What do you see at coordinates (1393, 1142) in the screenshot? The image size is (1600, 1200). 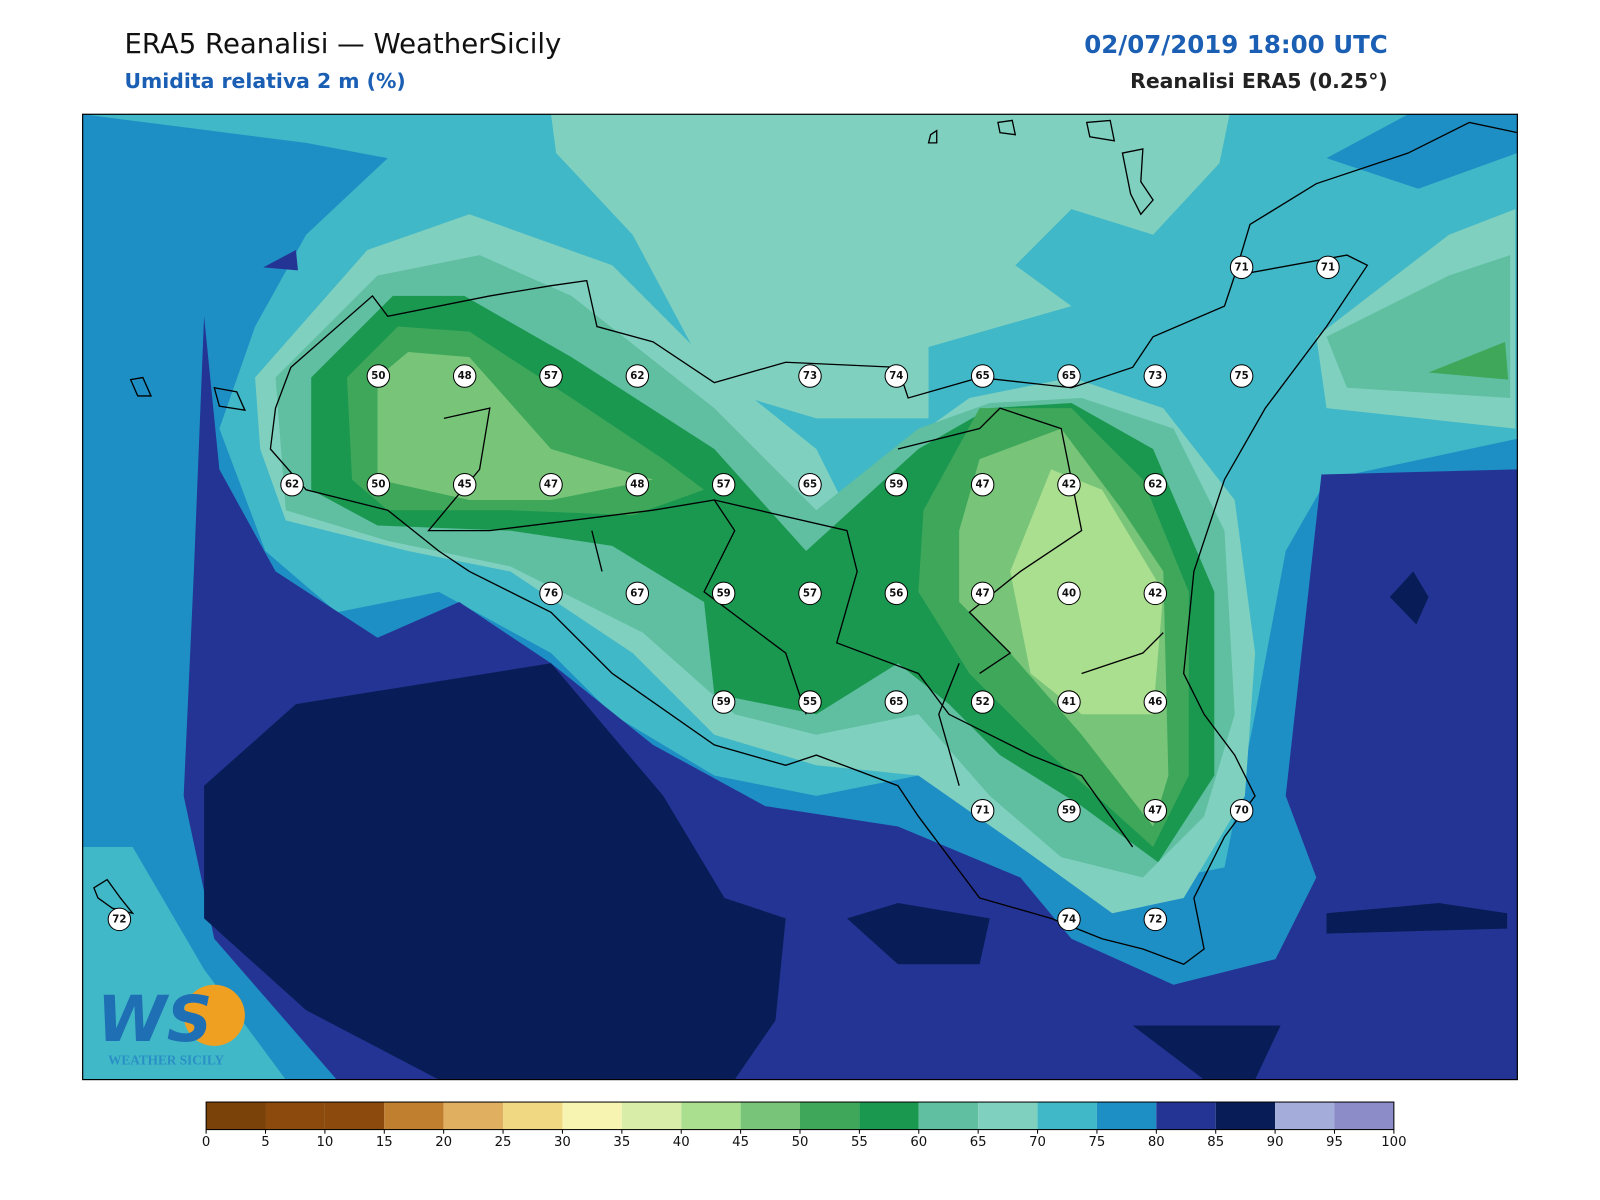 I see `colorbar-tick-label: 100` at bounding box center [1393, 1142].